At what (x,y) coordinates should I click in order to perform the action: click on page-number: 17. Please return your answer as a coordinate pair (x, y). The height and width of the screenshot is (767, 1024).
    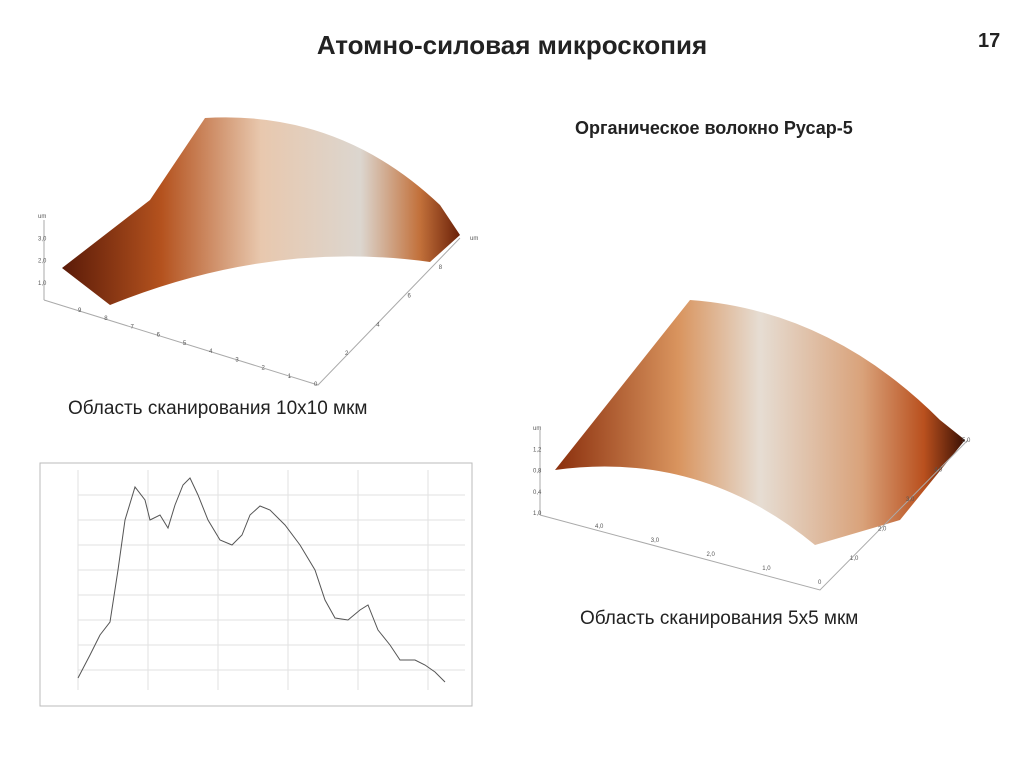
    Looking at the image, I should click on (989, 41).